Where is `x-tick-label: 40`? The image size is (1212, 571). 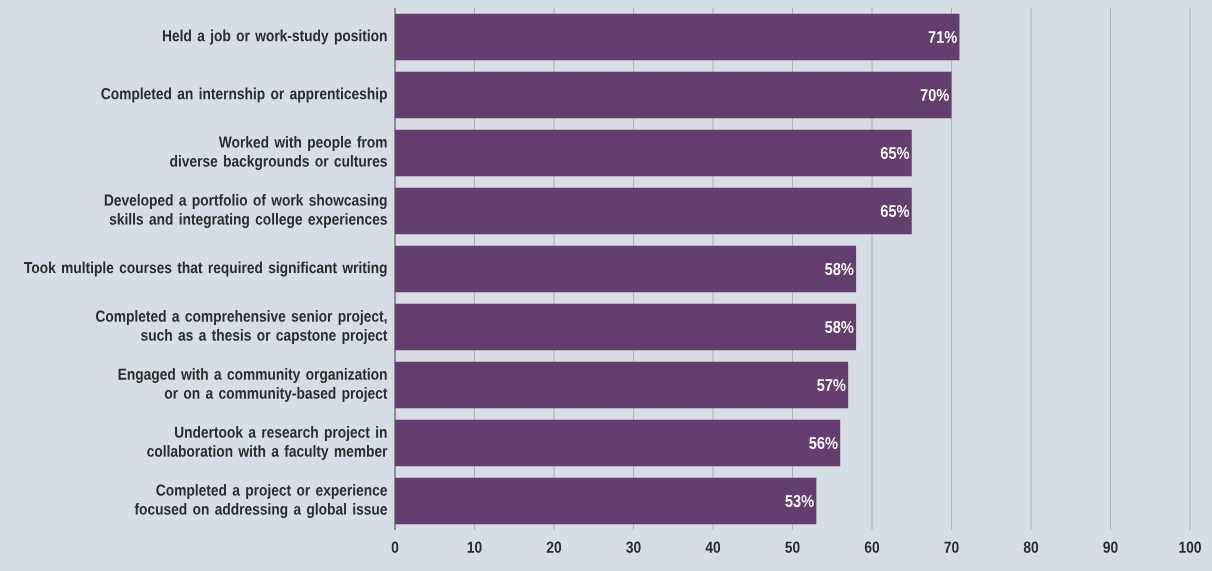
x-tick-label: 40 is located at coordinates (713, 547).